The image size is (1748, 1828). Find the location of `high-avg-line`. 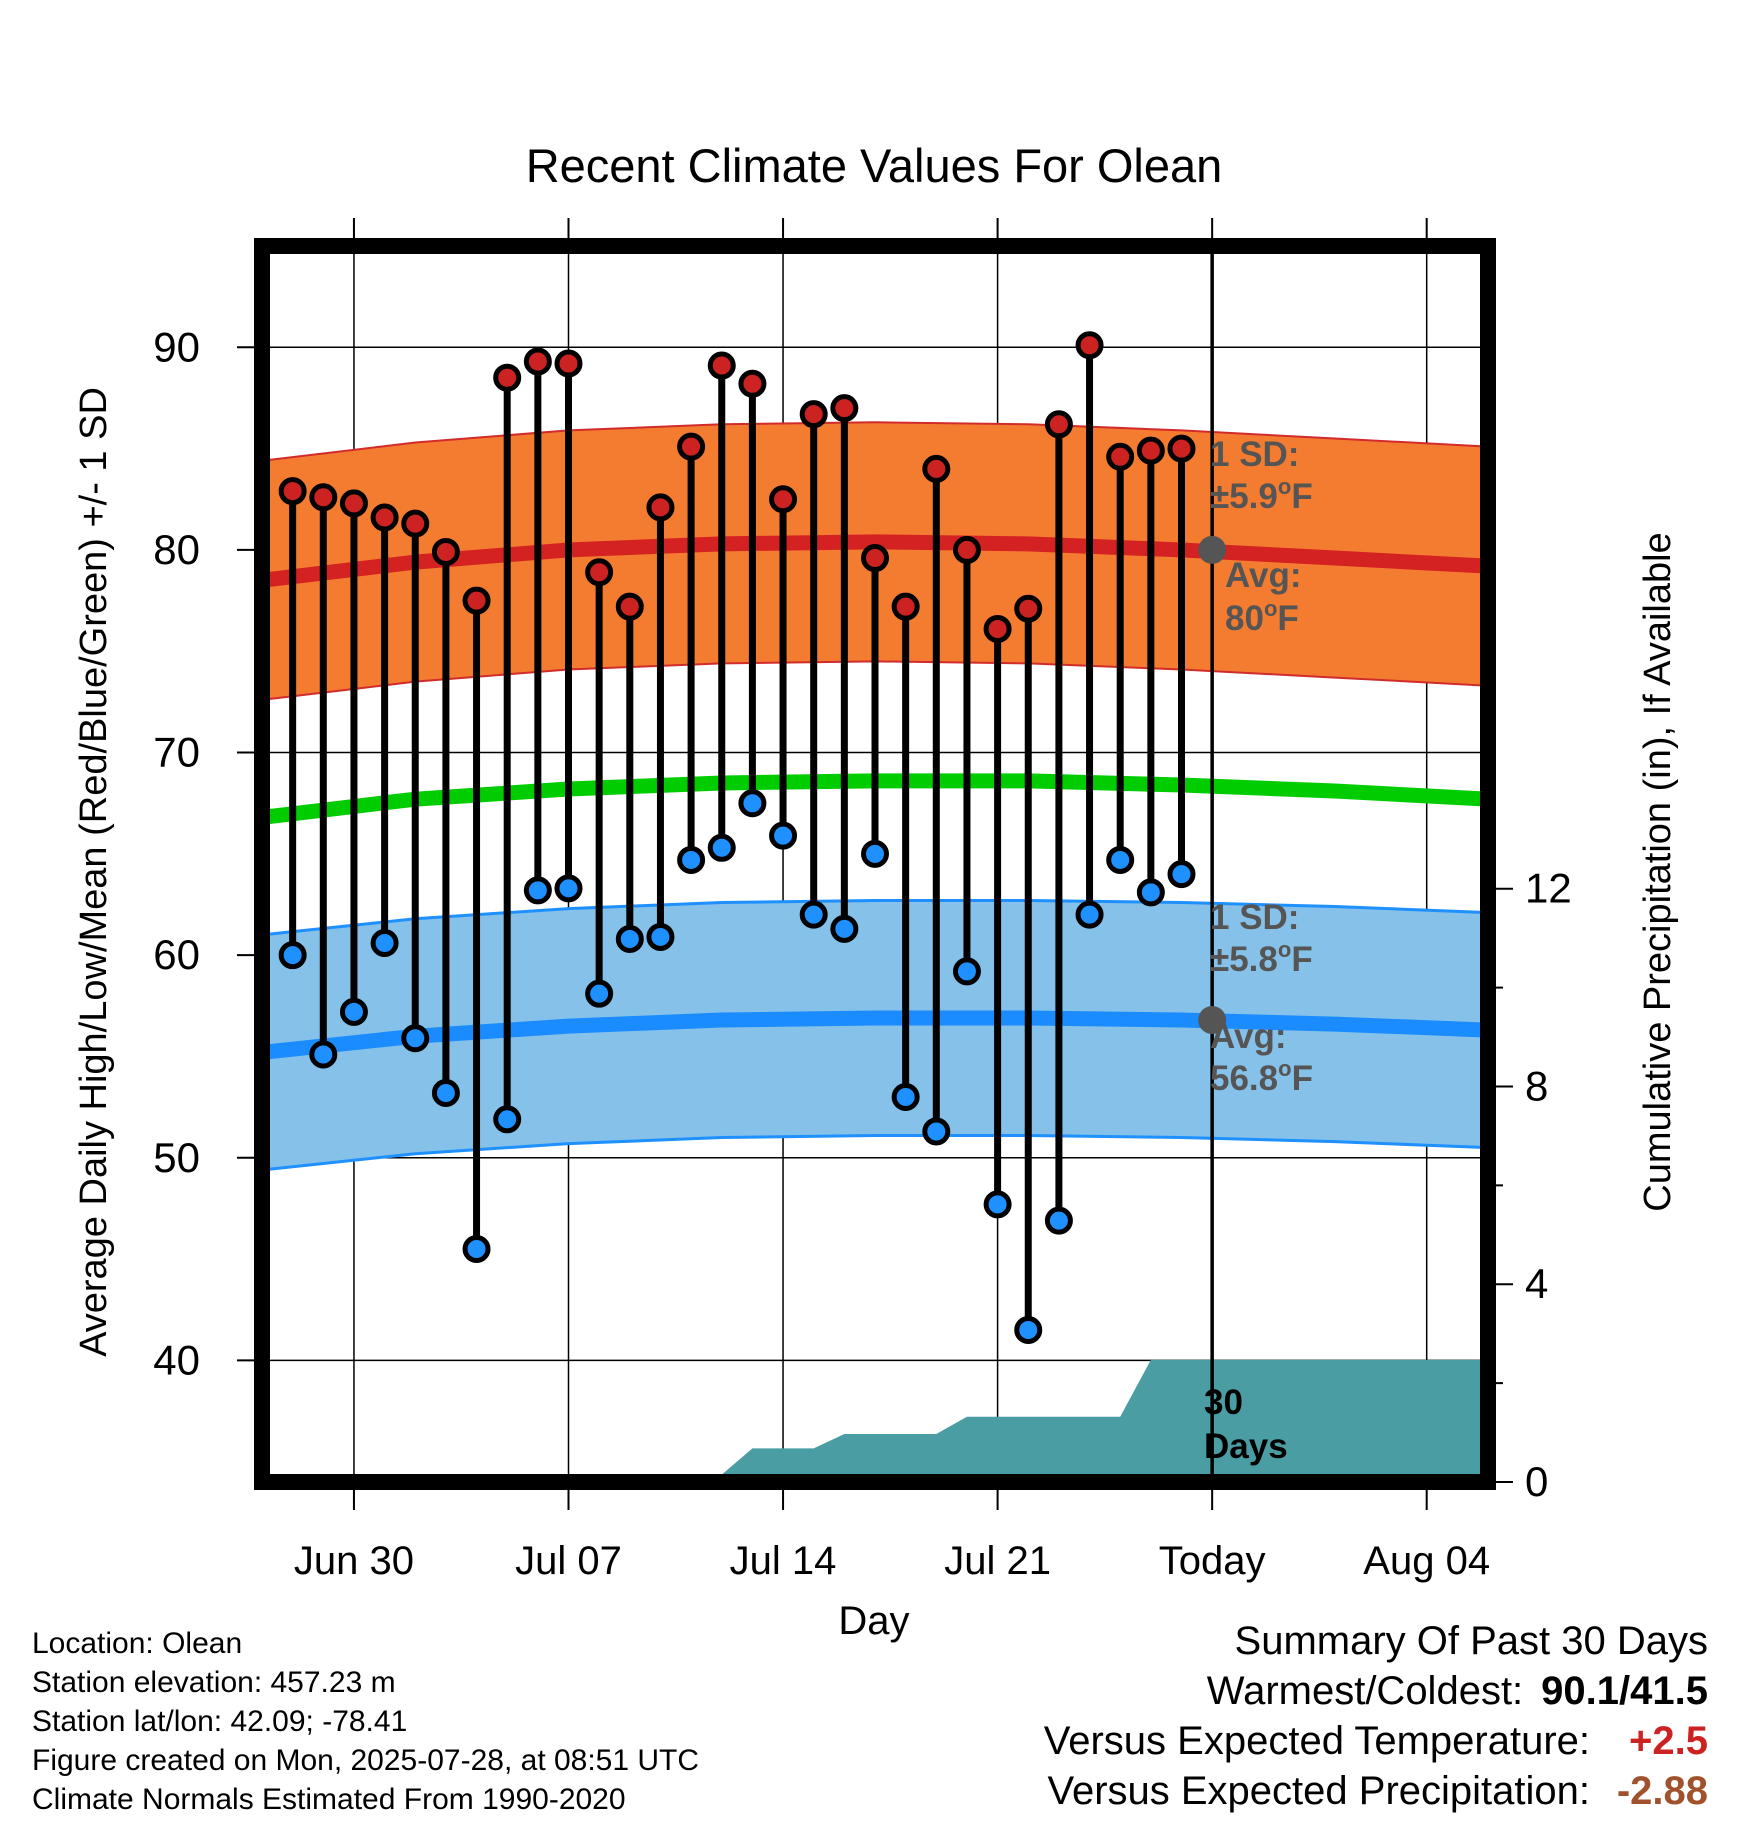

high-avg-line is located at coordinates (875, 561).